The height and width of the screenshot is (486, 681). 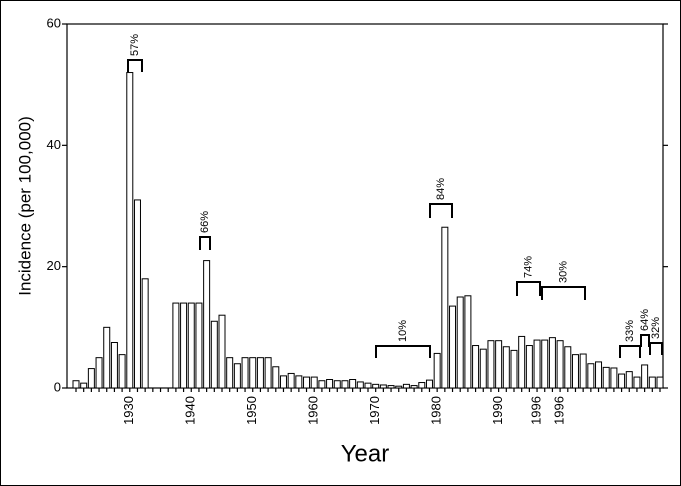 I want to click on x-tick-label: 1950, so click(x=251, y=410).